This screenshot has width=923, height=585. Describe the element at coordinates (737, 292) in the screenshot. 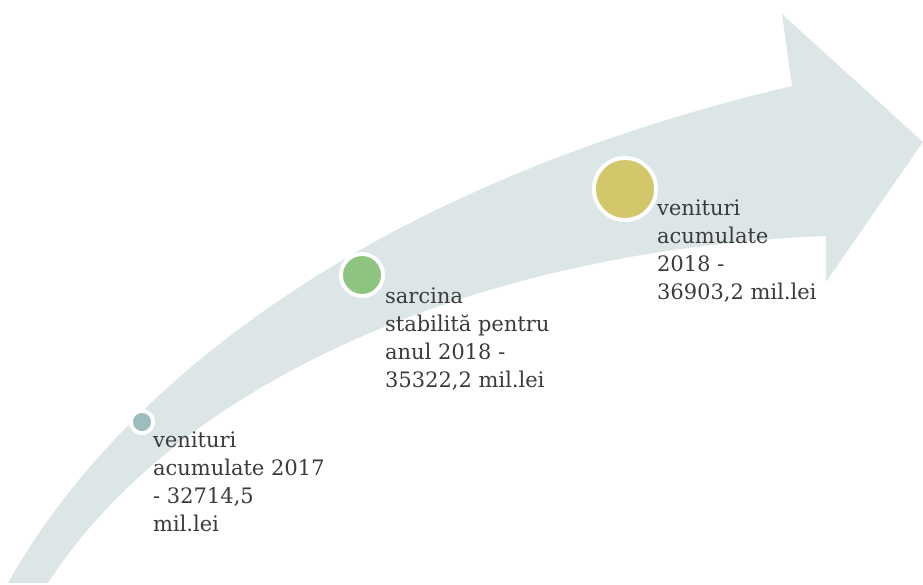

I see `item-text: 36903,2 mil.lei` at that location.